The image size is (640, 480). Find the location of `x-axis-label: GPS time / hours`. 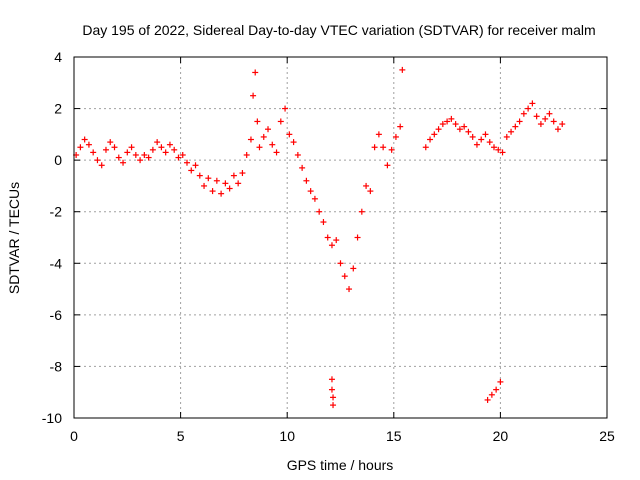

x-axis-label: GPS time / hours is located at coordinates (340, 465).